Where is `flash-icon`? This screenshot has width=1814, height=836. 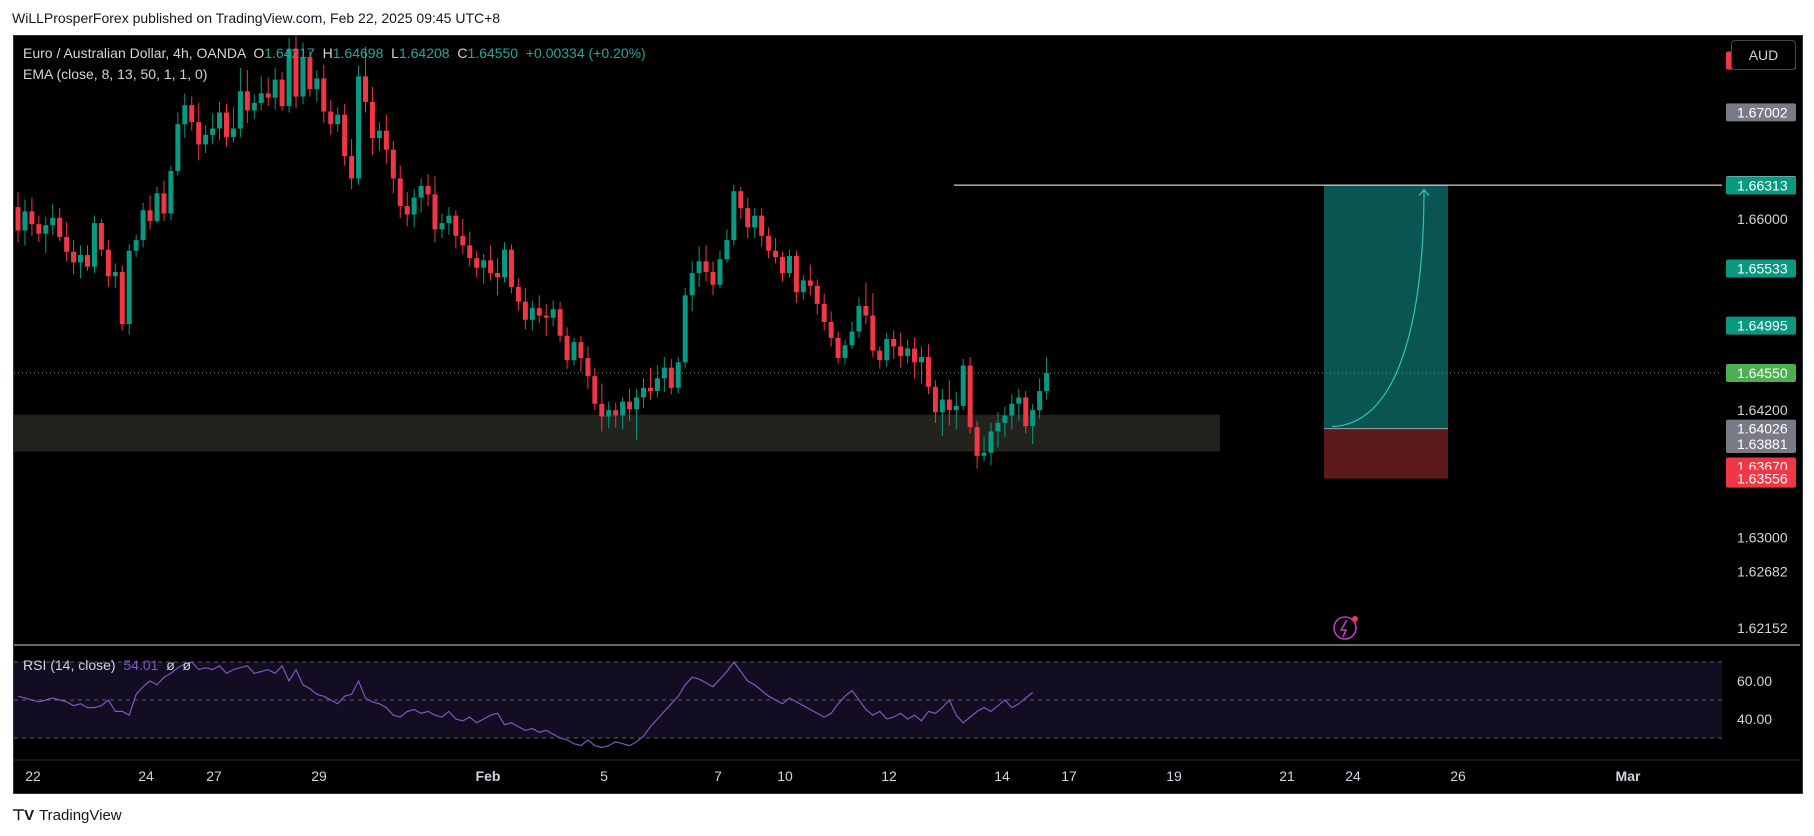 flash-icon is located at coordinates (1345, 628).